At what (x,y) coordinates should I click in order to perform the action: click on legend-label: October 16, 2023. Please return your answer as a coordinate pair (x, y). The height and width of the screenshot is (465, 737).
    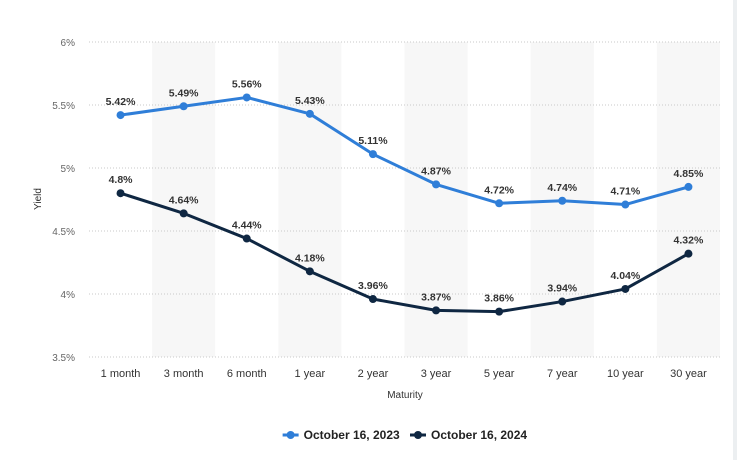
    Looking at the image, I should click on (352, 435).